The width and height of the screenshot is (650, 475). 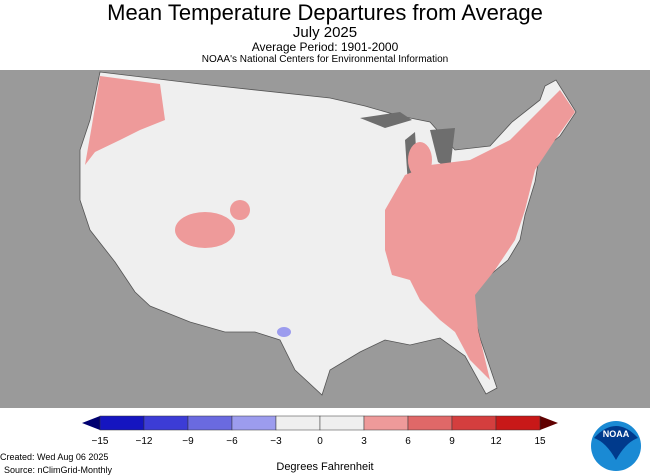 I want to click on scale-tick-label: 12, so click(x=496, y=441).